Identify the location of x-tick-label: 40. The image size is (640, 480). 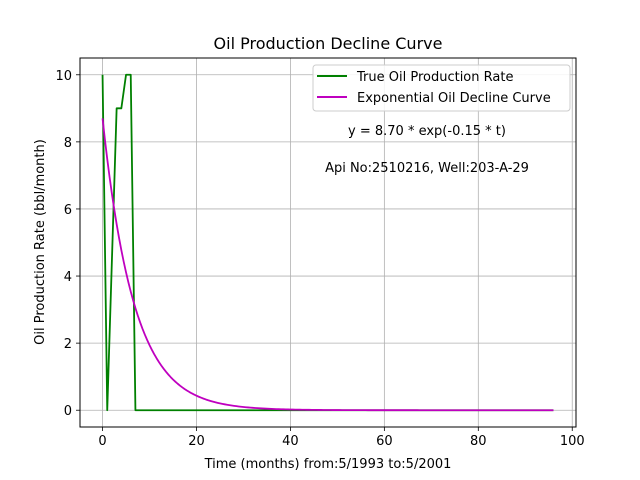
(290, 441).